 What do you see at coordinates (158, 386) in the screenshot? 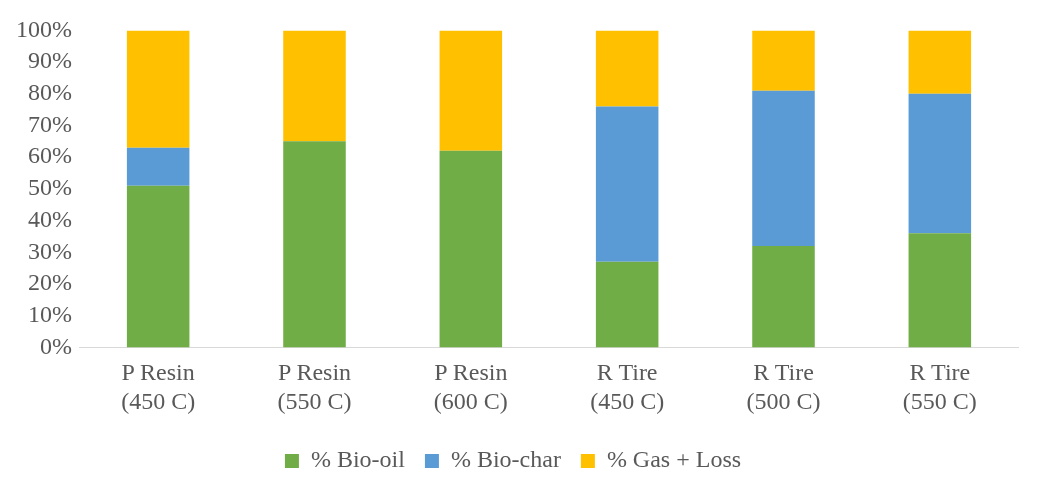
I see `x-tick-label: P Resin (450 C)` at bounding box center [158, 386].